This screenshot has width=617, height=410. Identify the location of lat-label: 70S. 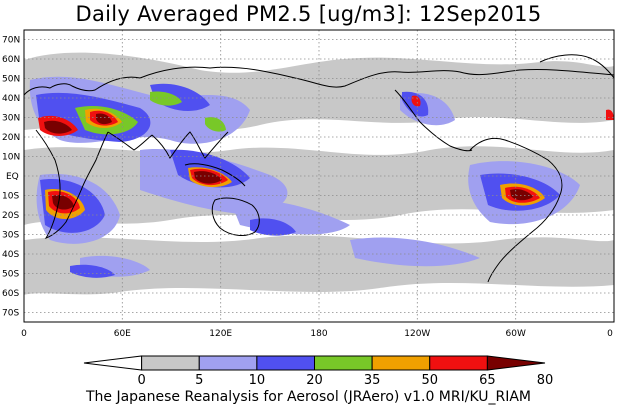
(10, 314).